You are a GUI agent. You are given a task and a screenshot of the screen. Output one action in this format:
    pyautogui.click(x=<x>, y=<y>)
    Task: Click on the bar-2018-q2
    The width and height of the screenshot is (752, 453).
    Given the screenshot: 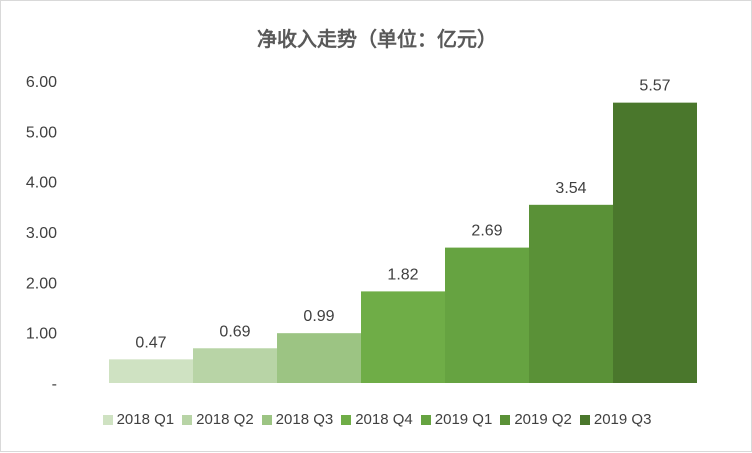 What is the action you would take?
    pyautogui.click(x=235, y=365)
    